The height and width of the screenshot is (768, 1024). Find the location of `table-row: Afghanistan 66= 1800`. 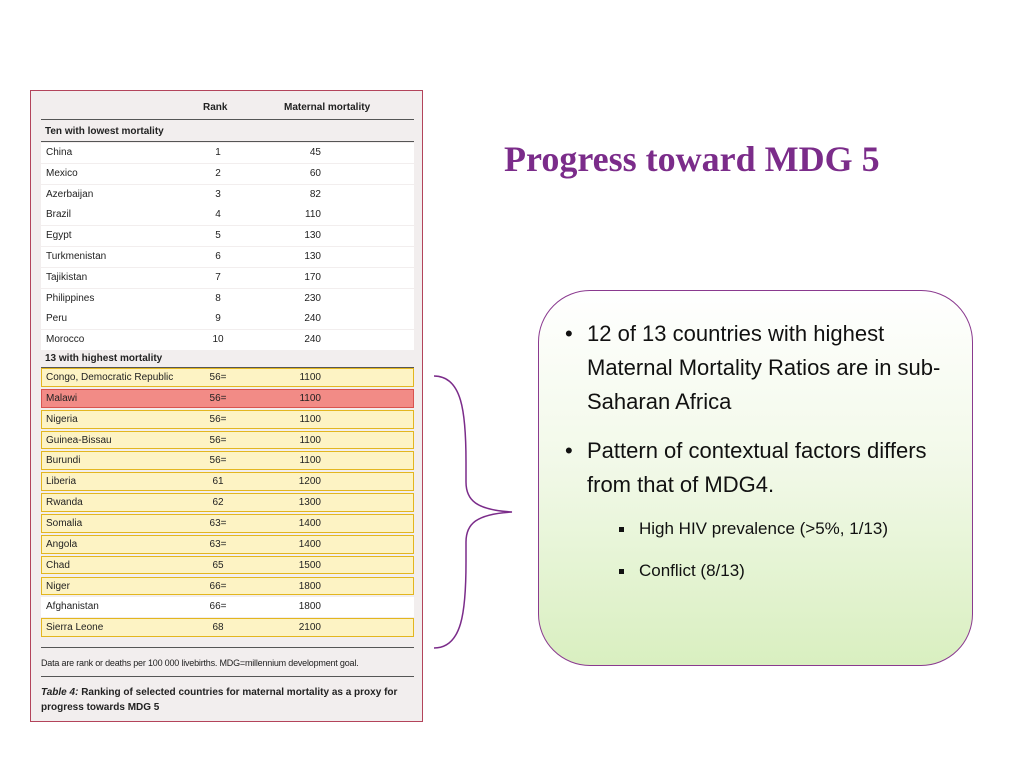

table-row: Afghanistan 66= 1800 is located at coordinates (227, 607).